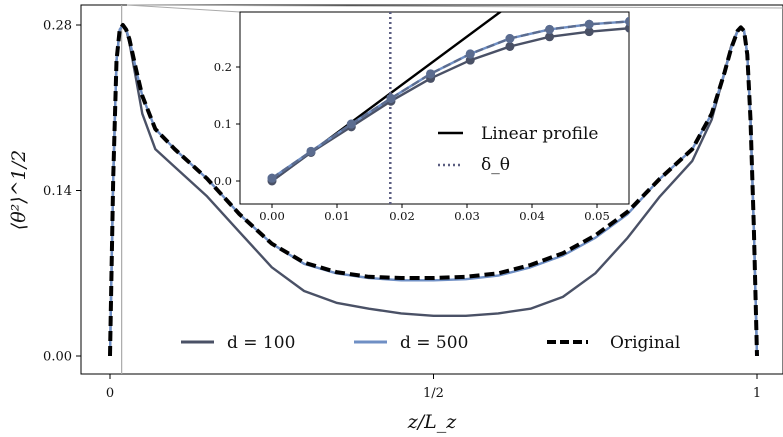  I want to click on y-tick-label: 0.14, so click(57, 191).